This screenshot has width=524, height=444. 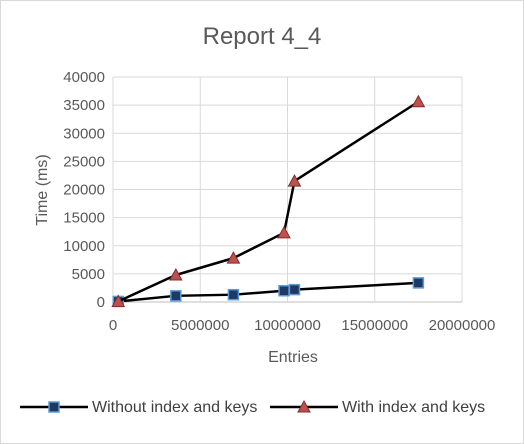 What do you see at coordinates (84, 246) in the screenshot?
I see `y-tick-label: 10000` at bounding box center [84, 246].